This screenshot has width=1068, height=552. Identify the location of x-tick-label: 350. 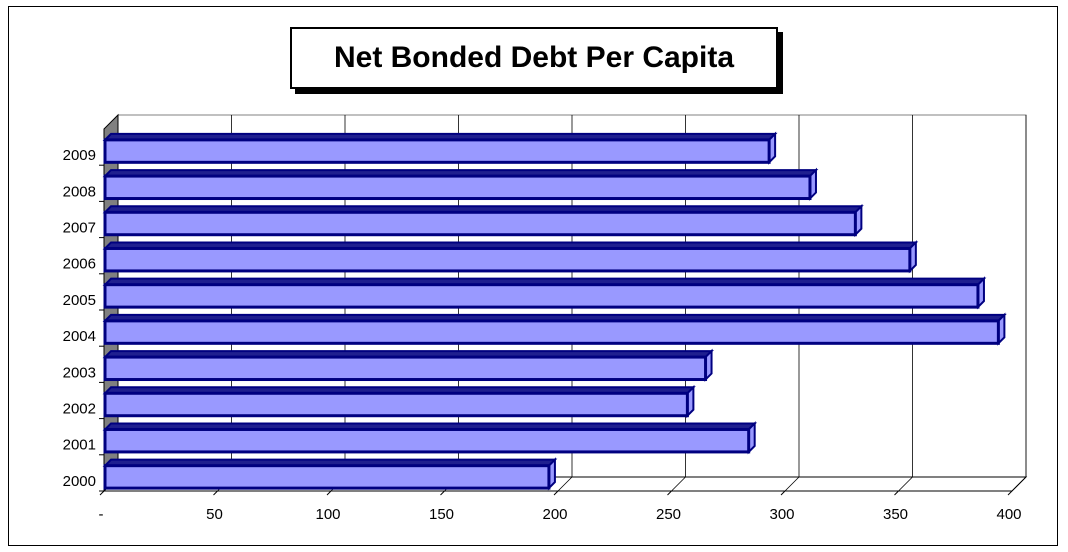
(895, 514).